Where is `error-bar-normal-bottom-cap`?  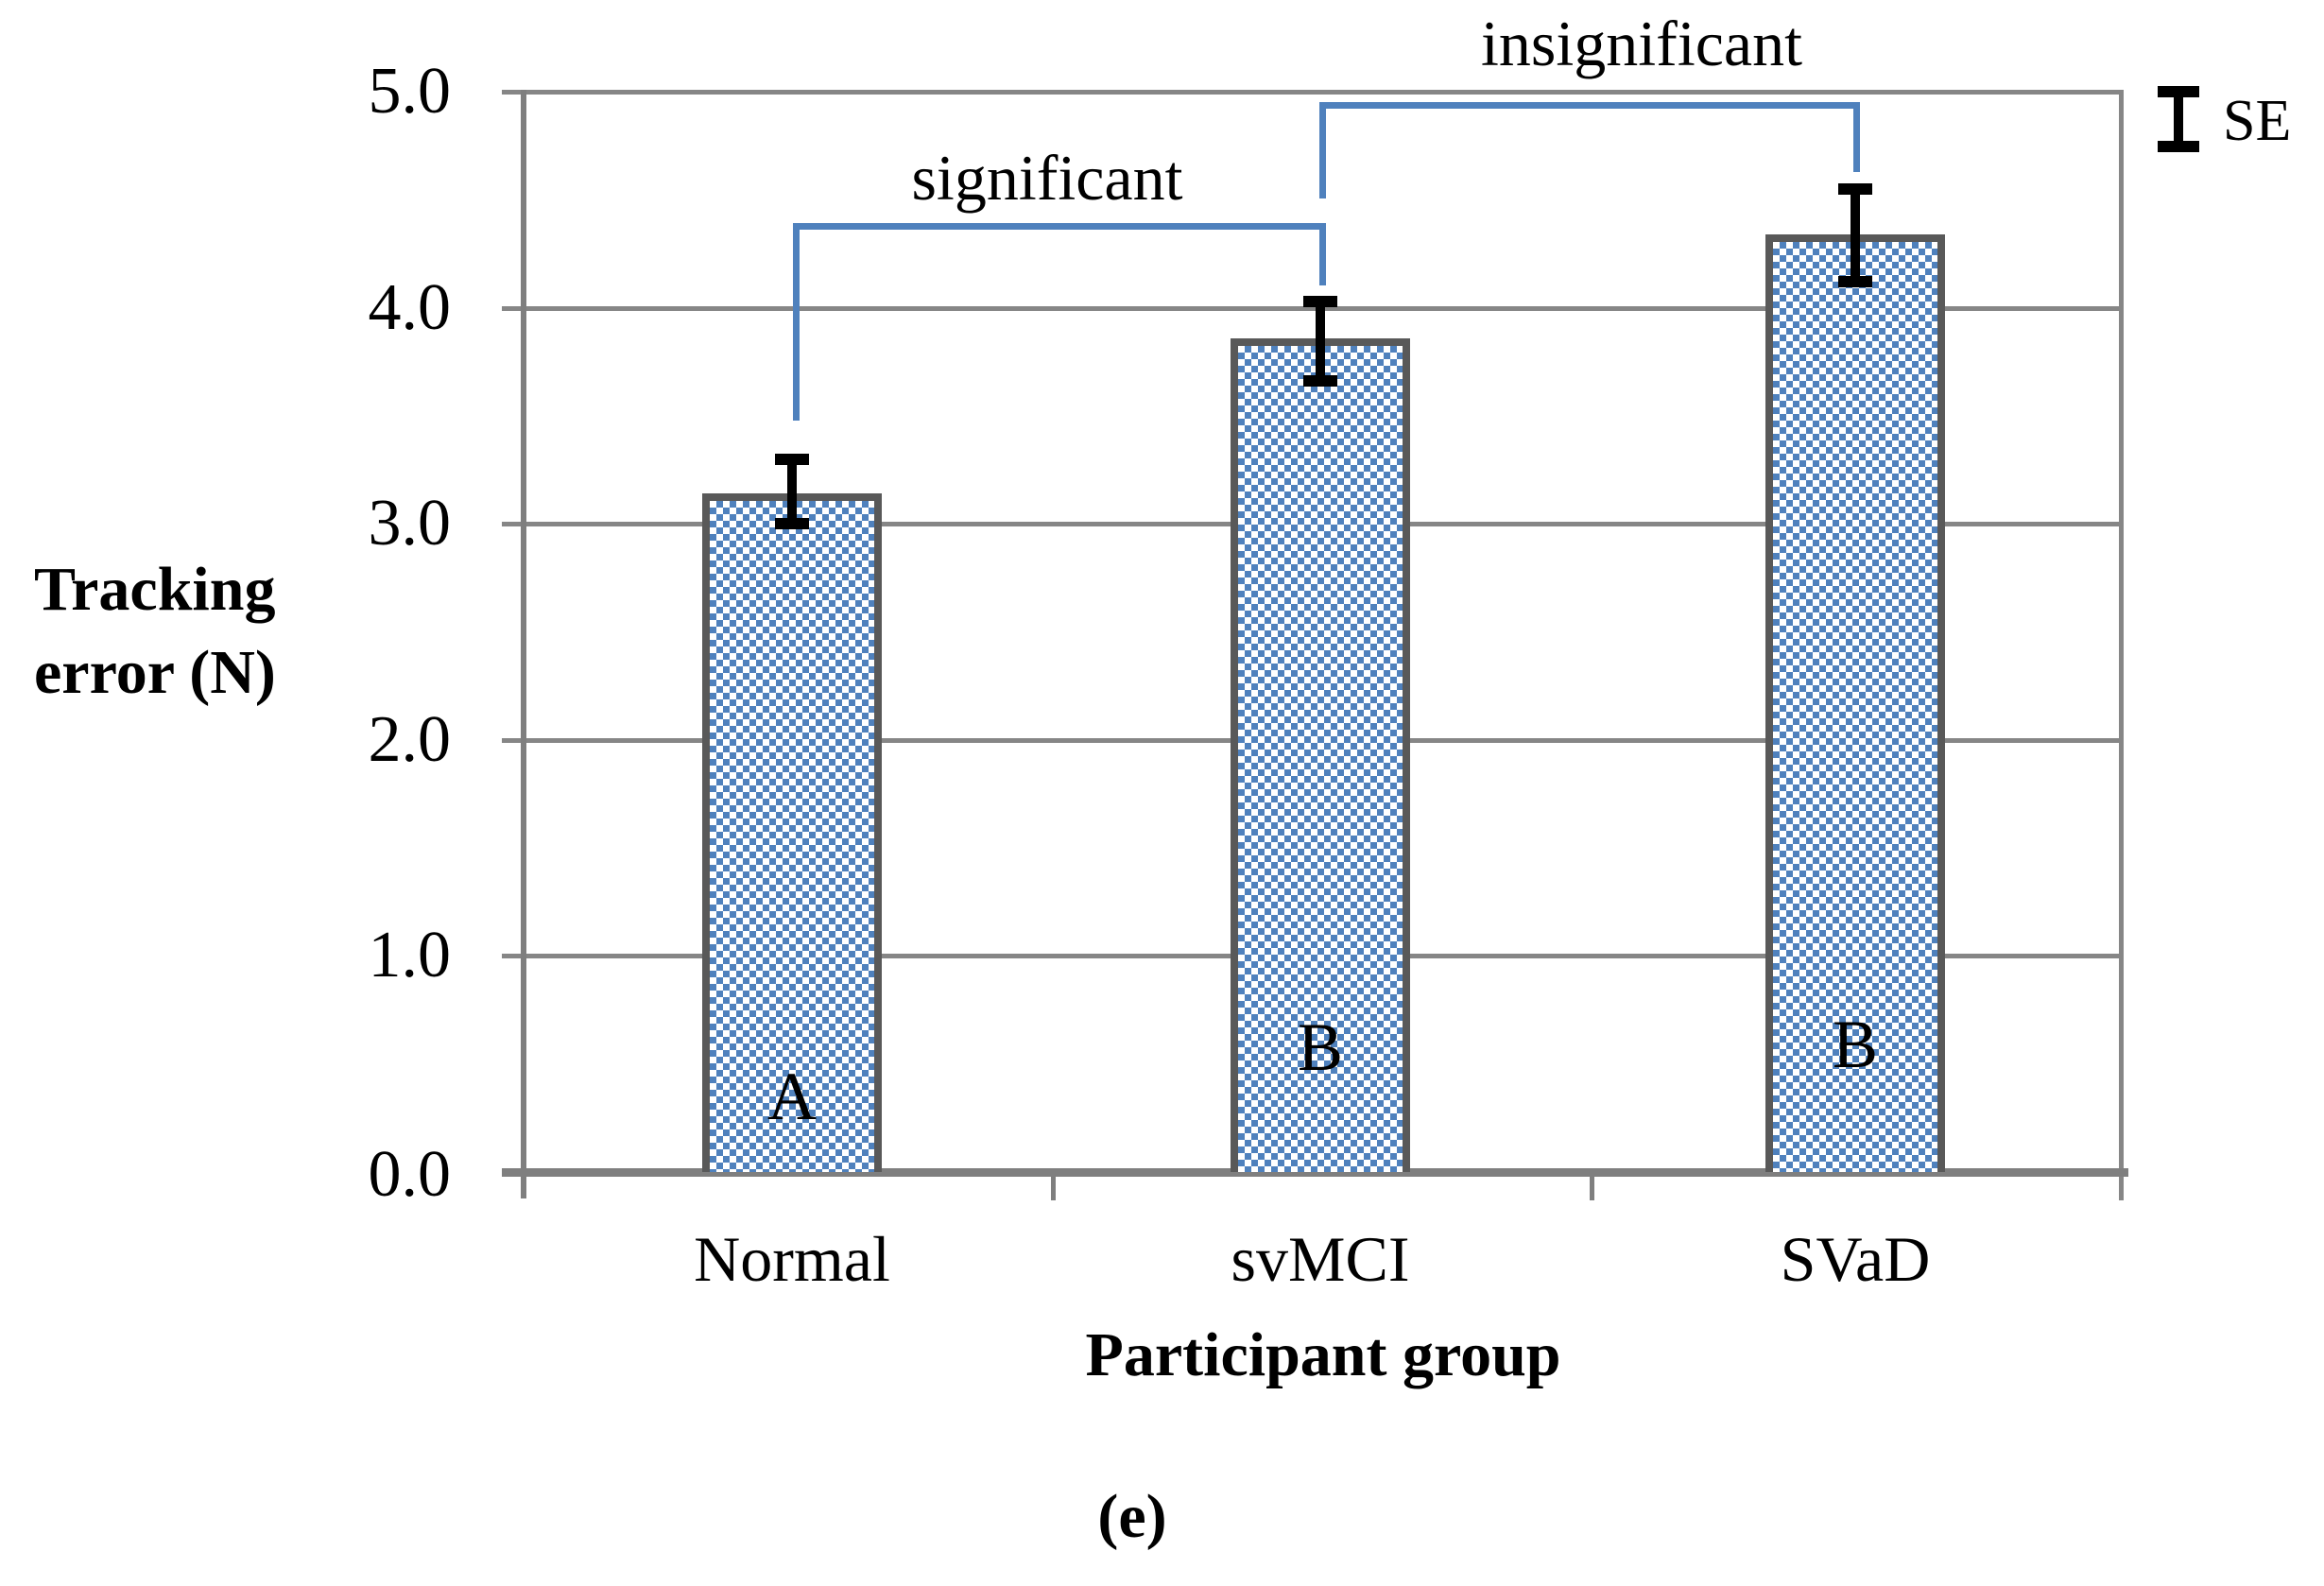 error-bar-normal-bottom-cap is located at coordinates (792, 523).